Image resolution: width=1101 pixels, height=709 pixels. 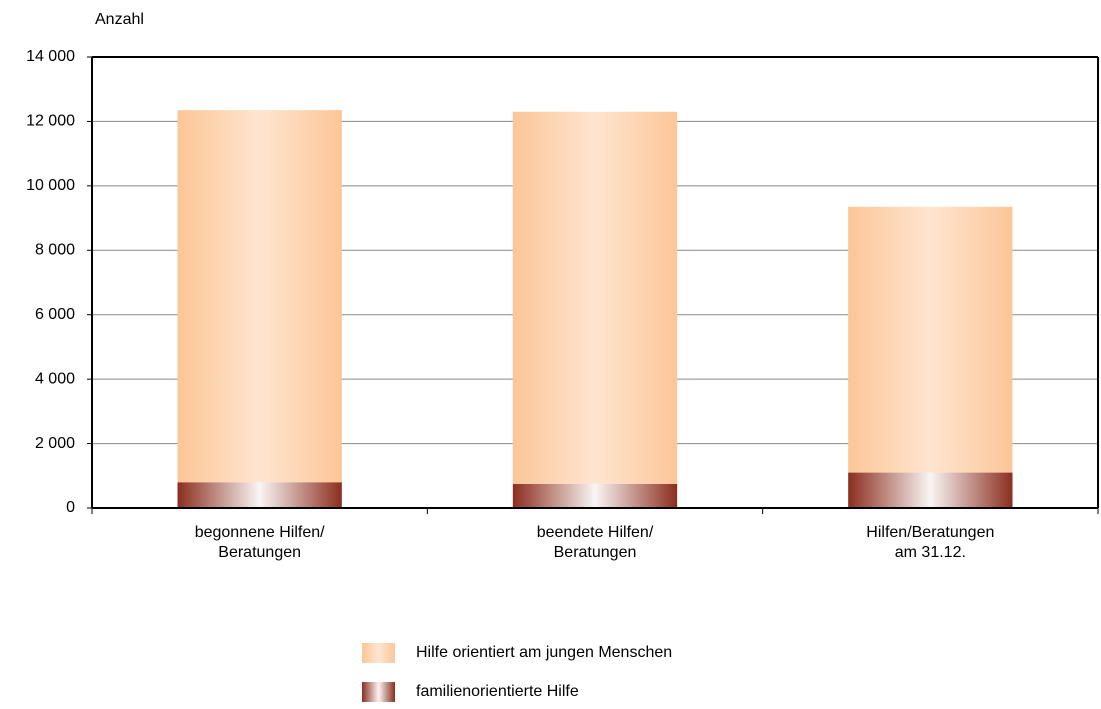 What do you see at coordinates (595, 542) in the screenshot?
I see `x-tick-label: beendete Hilfen/ Beratungen` at bounding box center [595, 542].